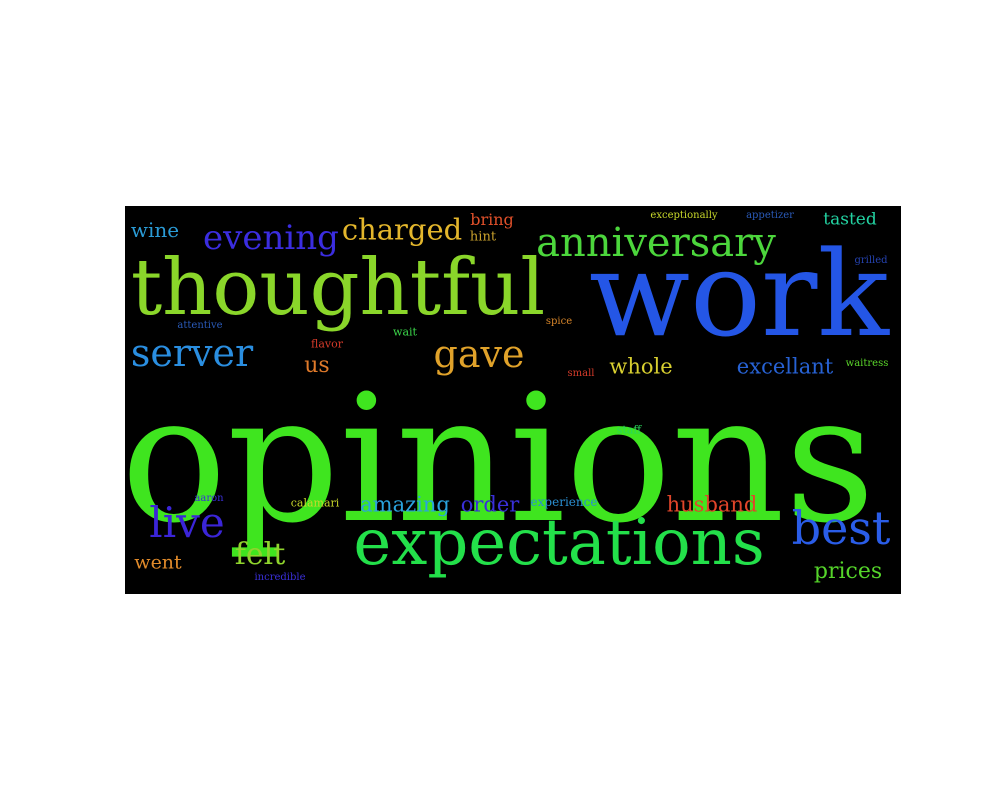 The image size is (1000, 800). Describe the element at coordinates (564, 502) in the screenshot. I see `word-experience: experience` at that location.